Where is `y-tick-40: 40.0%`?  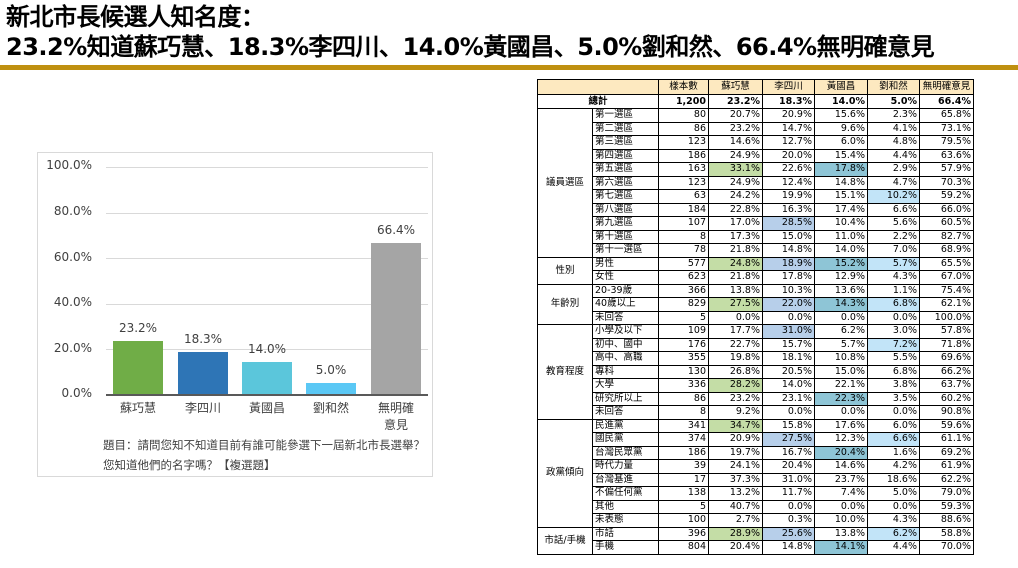
y-tick-40: 40.0% is located at coordinates (72, 302).